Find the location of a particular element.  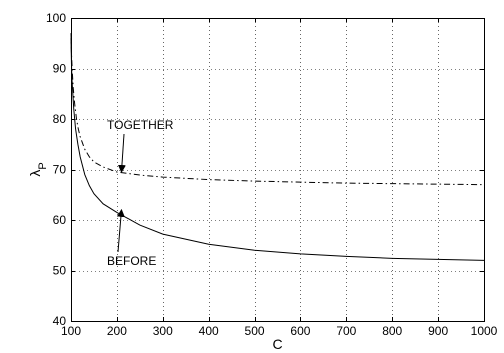

x-tick-label: 400 is located at coordinates (209, 331).